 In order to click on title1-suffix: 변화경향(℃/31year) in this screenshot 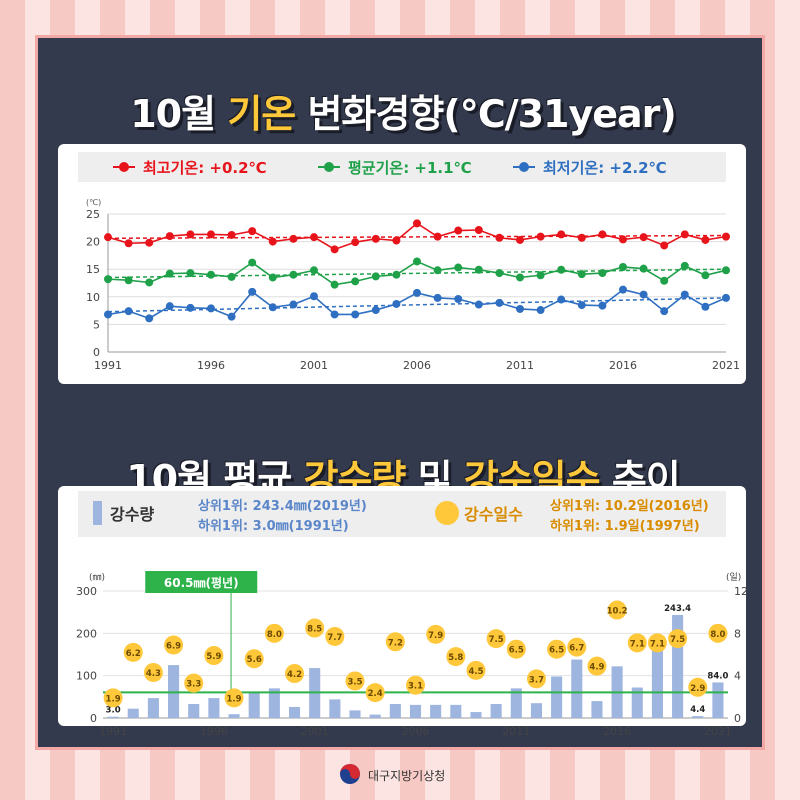, I will do `click(485, 114)`.